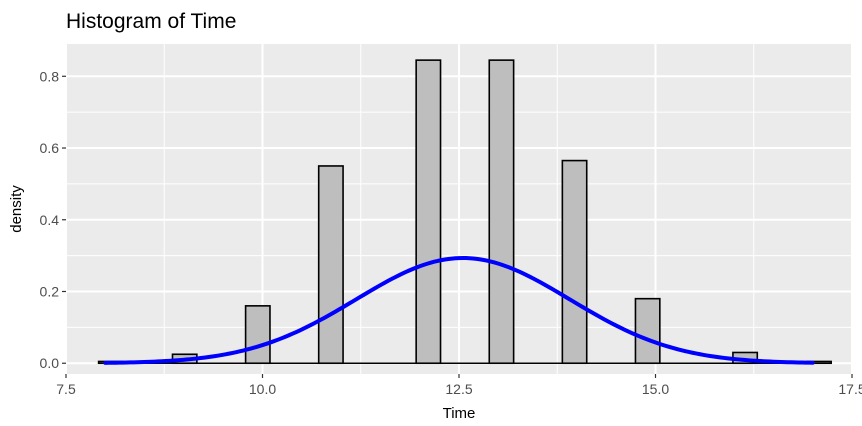  I want to click on x-axis-label: Time, so click(459, 413).